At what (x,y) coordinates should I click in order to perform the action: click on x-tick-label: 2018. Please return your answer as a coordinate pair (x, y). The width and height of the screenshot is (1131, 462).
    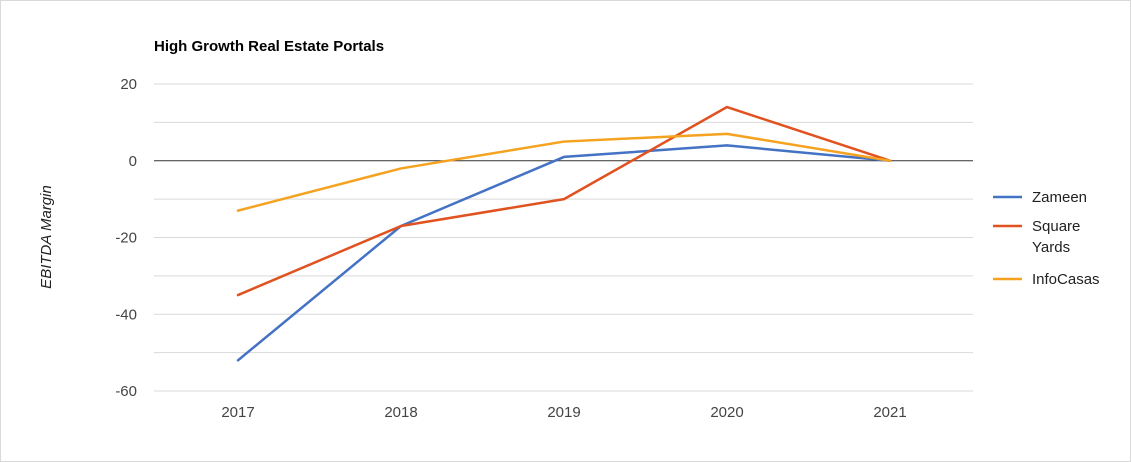
    Looking at the image, I should click on (400, 412).